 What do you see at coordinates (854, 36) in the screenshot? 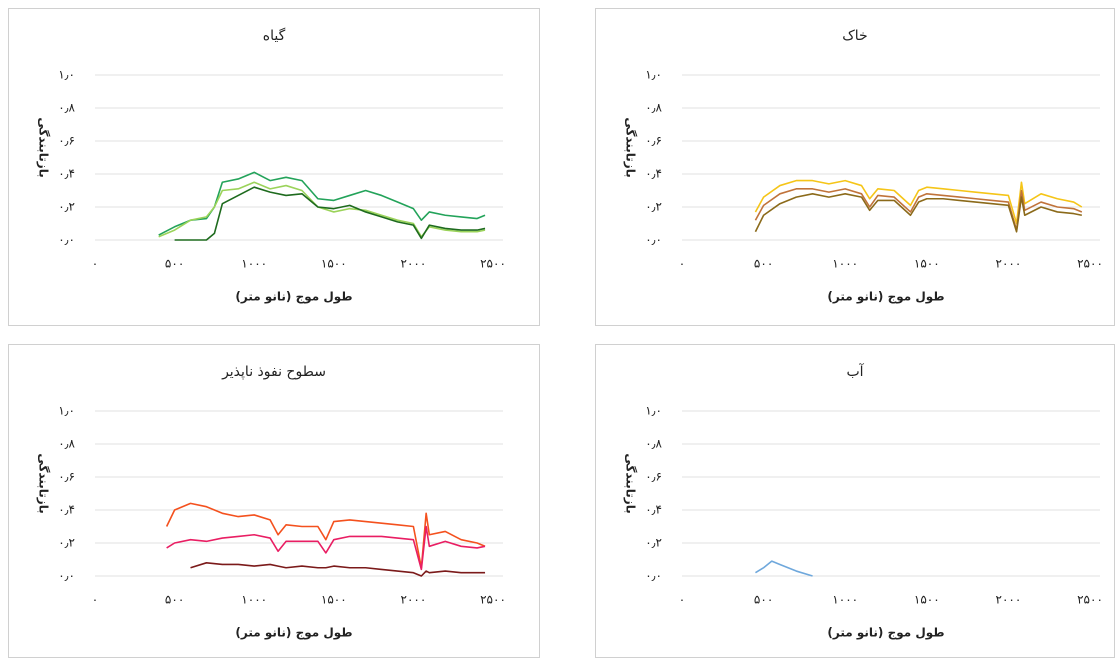
I see `chart-title: خاک` at bounding box center [854, 36].